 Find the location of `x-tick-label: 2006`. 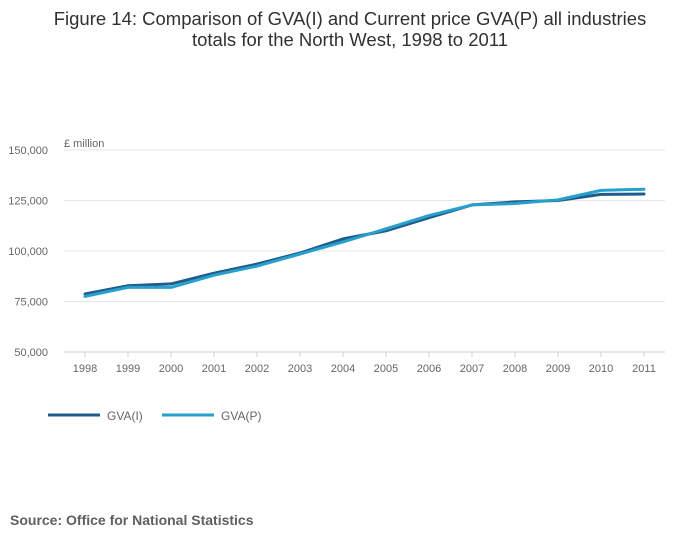

x-tick-label: 2006 is located at coordinates (429, 369).